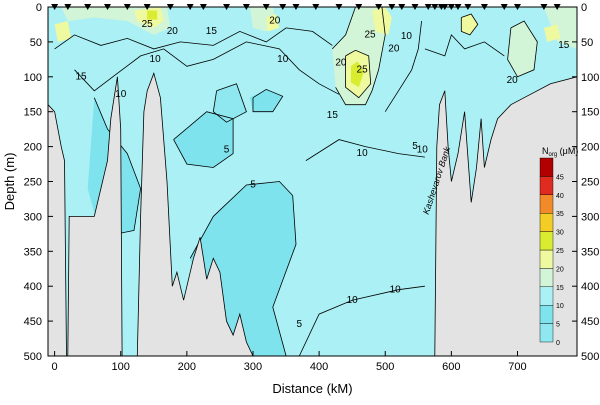 The image size is (600, 405). What do you see at coordinates (55, 367) in the screenshot?
I see `x-tick-label-0: 0` at bounding box center [55, 367].